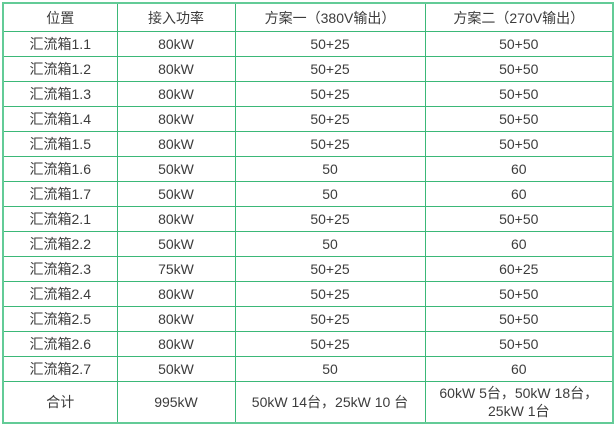 The width and height of the screenshot is (616, 441). I want to click on table-row: 汇流箱2.7 50kW 50 60, so click(308, 369).